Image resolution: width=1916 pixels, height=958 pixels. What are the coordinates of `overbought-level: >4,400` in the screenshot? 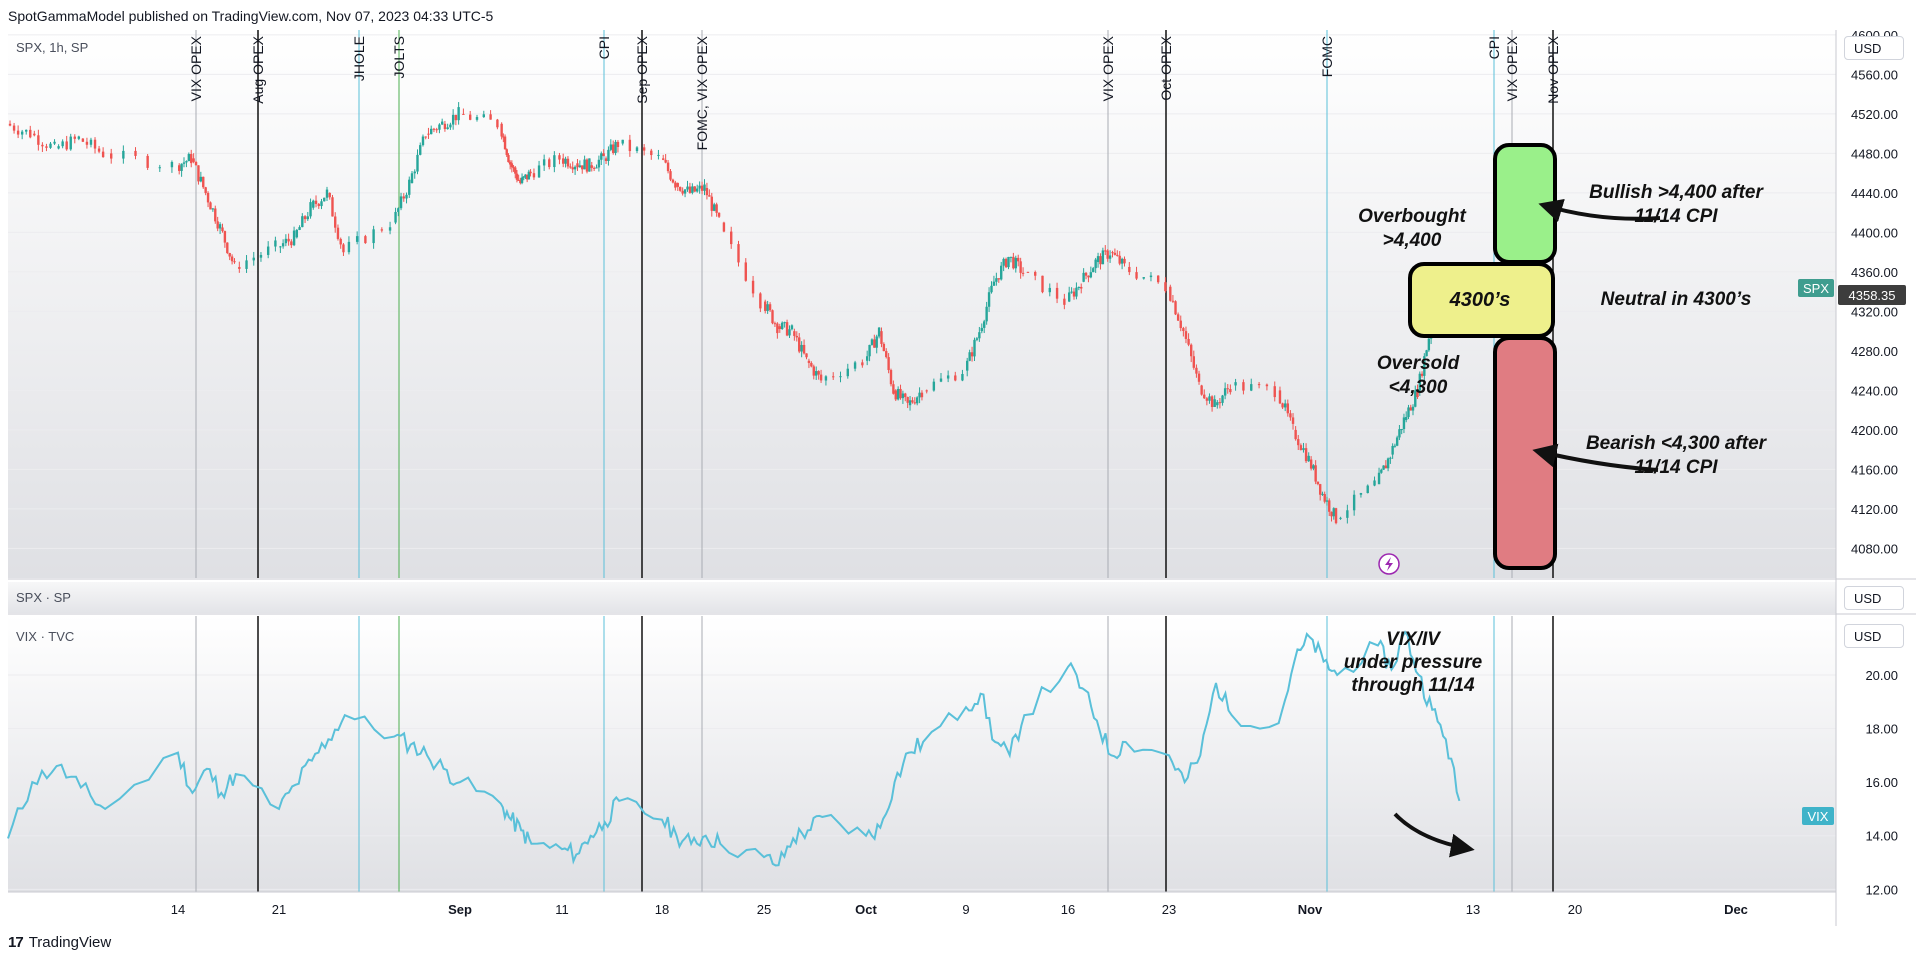 It's located at (1412, 240).